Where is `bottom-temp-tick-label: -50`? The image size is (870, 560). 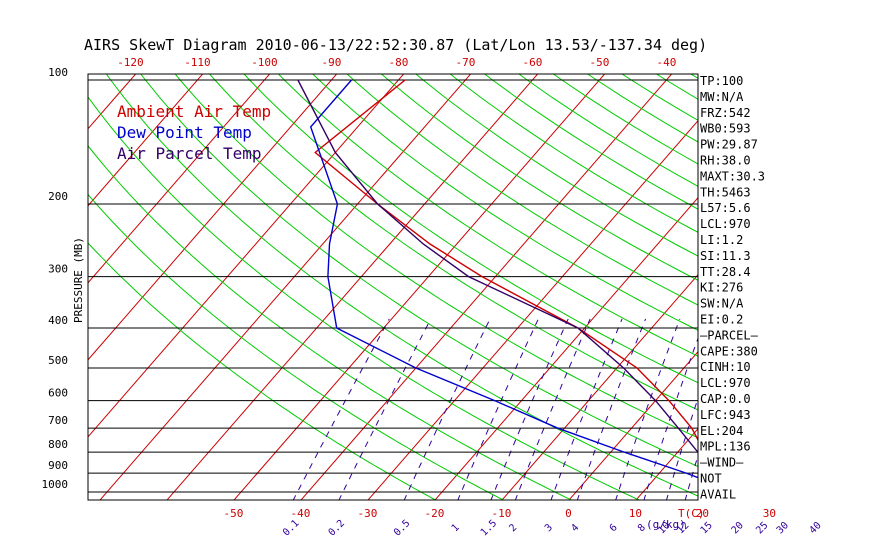 bottom-temp-tick-label: -50 is located at coordinates (233, 513).